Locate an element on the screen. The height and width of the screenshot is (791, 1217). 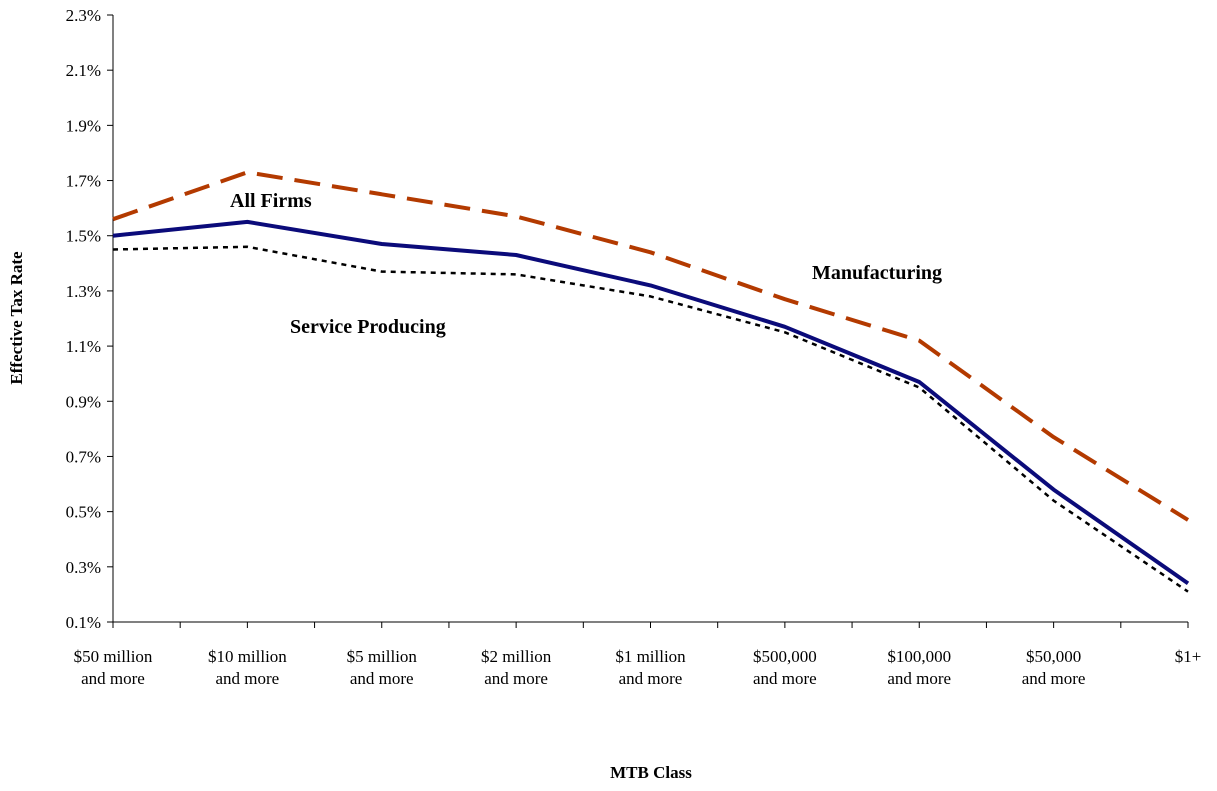
x-tick-label: $50 million and more is located at coordinates (113, 667).